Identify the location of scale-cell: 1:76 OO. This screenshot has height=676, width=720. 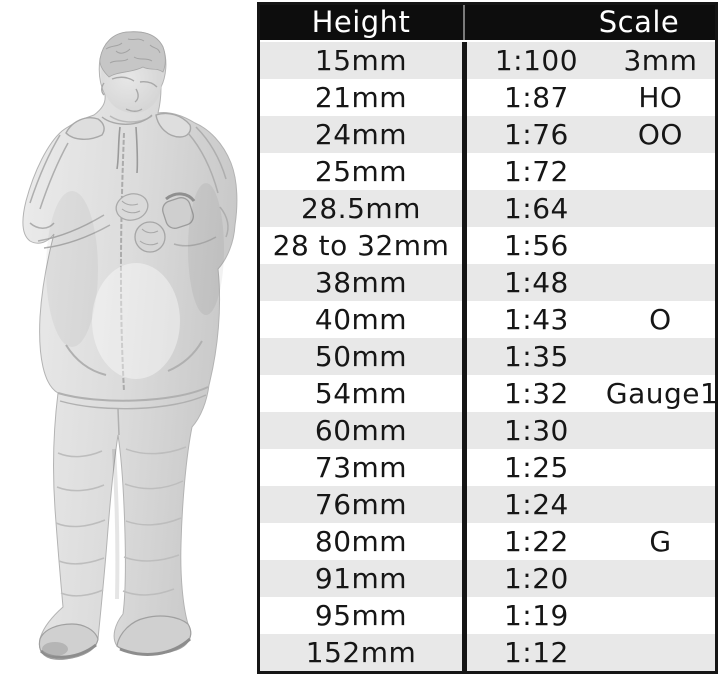
(591, 134).